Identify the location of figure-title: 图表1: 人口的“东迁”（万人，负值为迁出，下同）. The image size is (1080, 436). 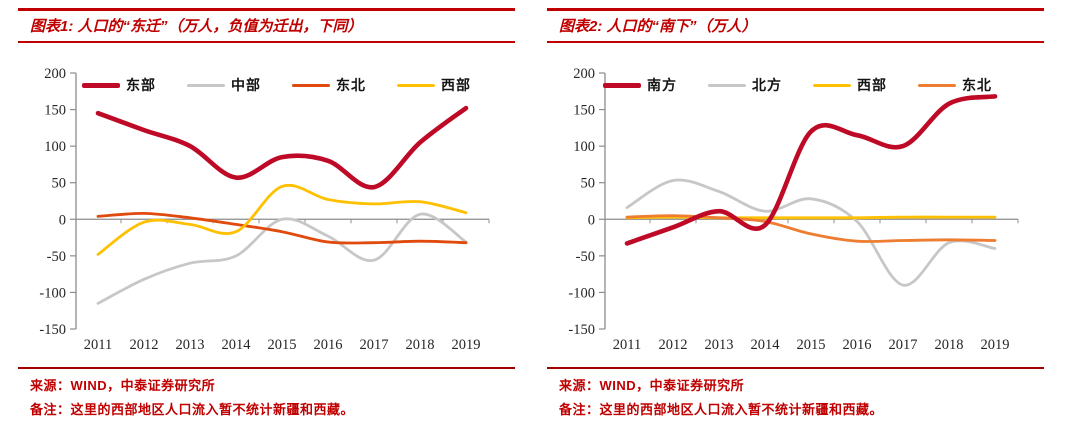
(196, 26).